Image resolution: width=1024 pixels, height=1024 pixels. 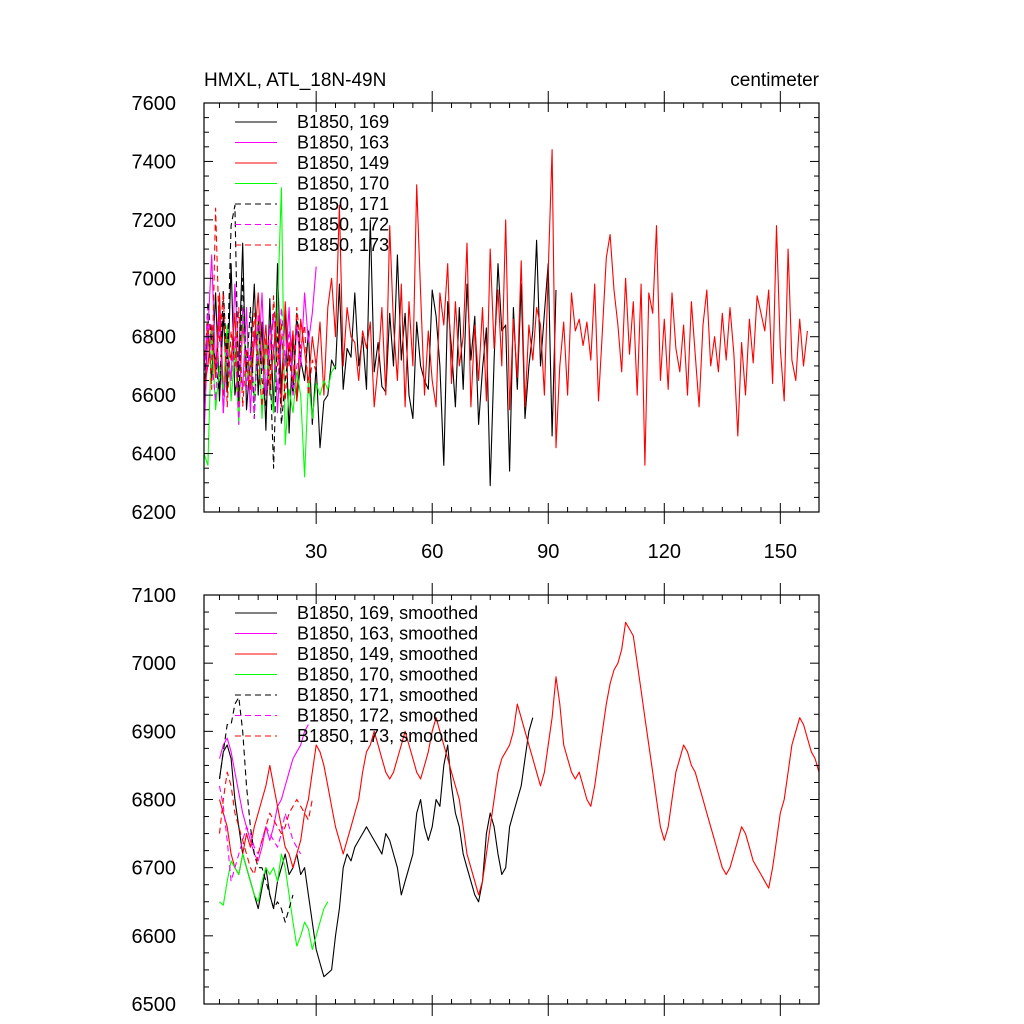 I want to click on x-tick-label: 120, so click(x=664, y=552).